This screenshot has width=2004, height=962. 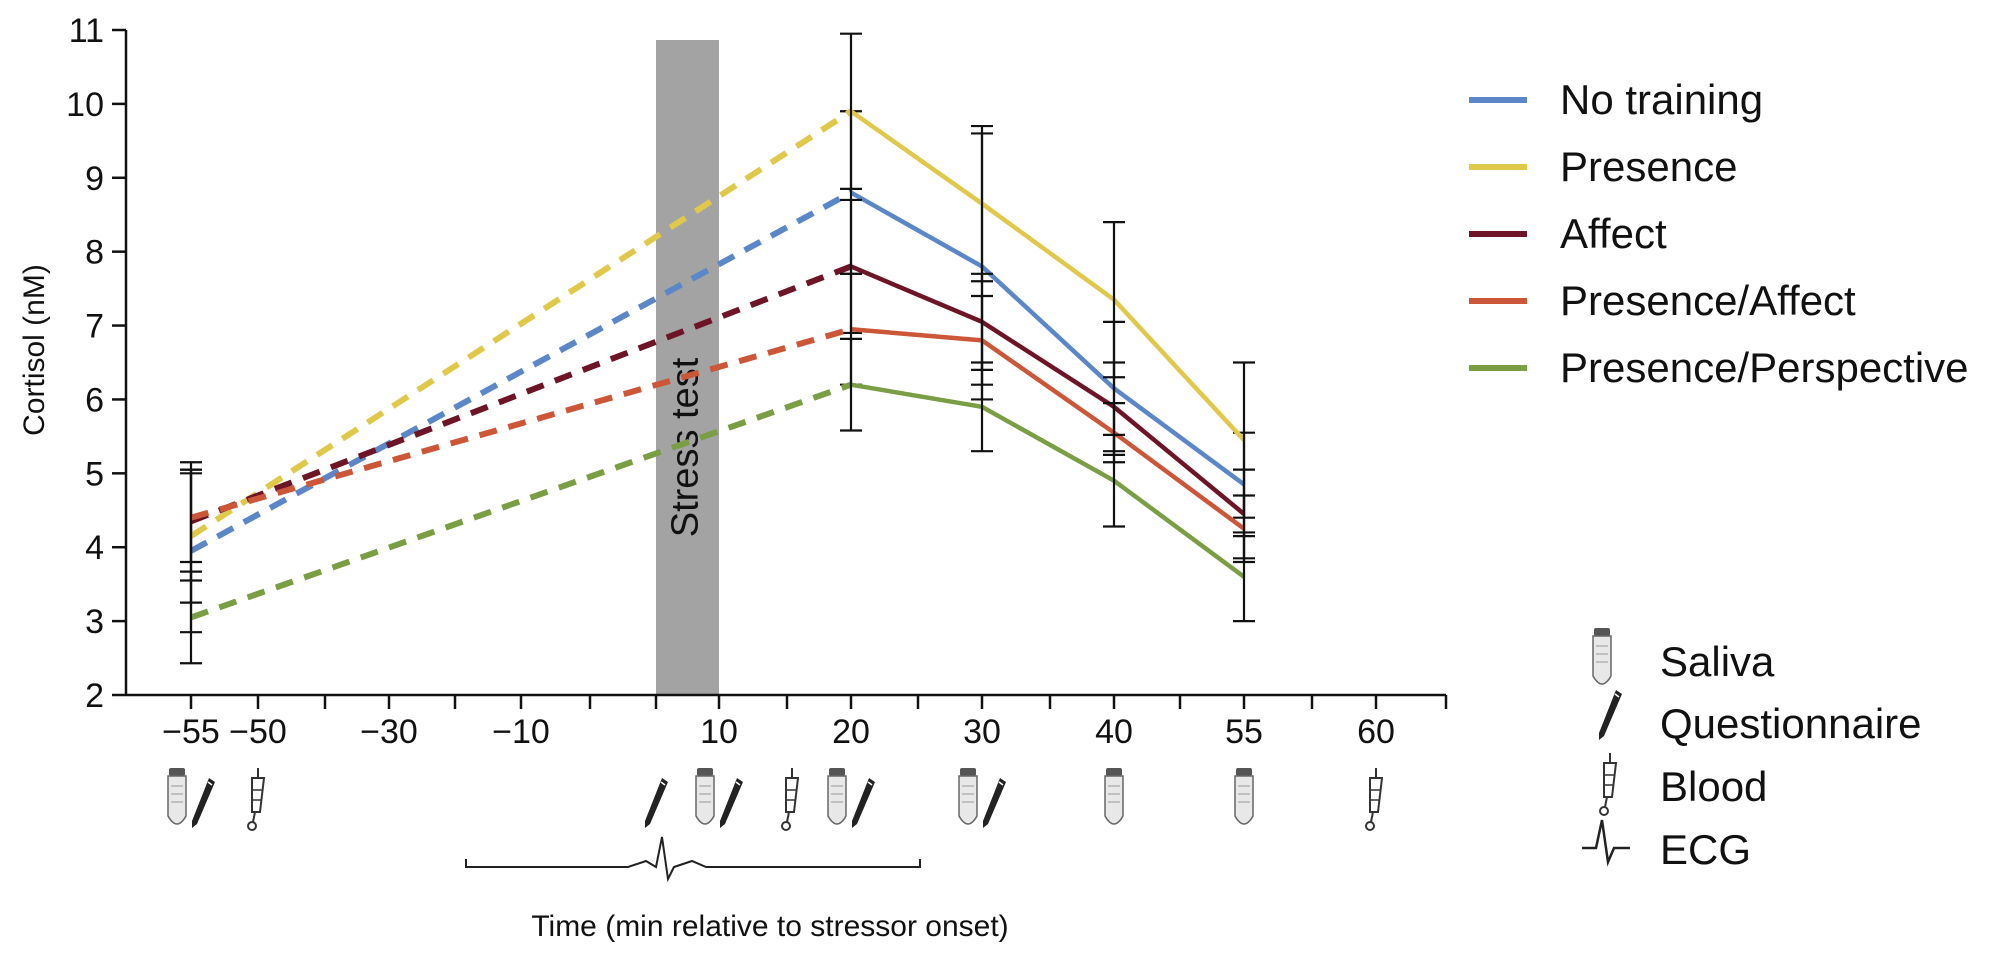 What do you see at coordinates (94, 327) in the screenshot?
I see `y-tick-label: 7` at bounding box center [94, 327].